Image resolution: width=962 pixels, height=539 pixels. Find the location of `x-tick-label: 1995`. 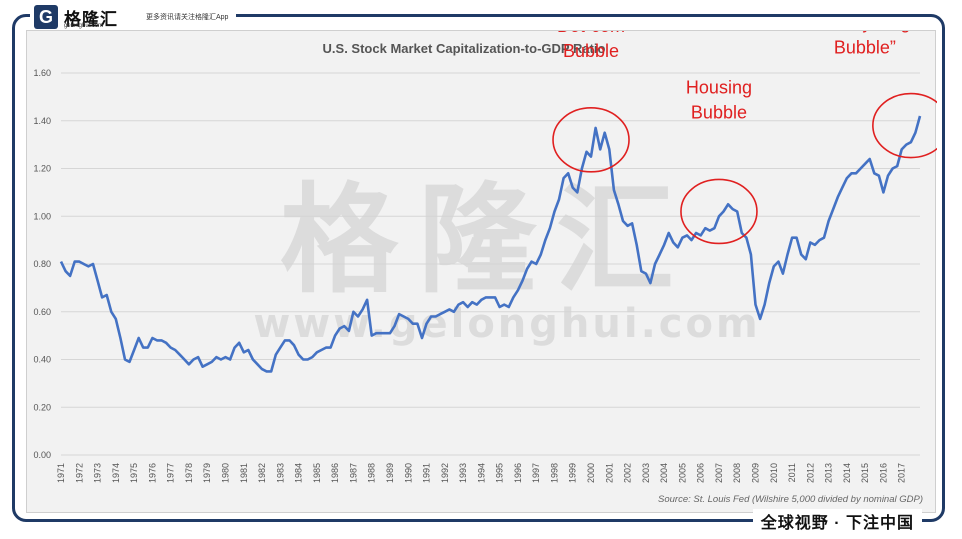

x-tick-label: 1995 is located at coordinates (500, 473).